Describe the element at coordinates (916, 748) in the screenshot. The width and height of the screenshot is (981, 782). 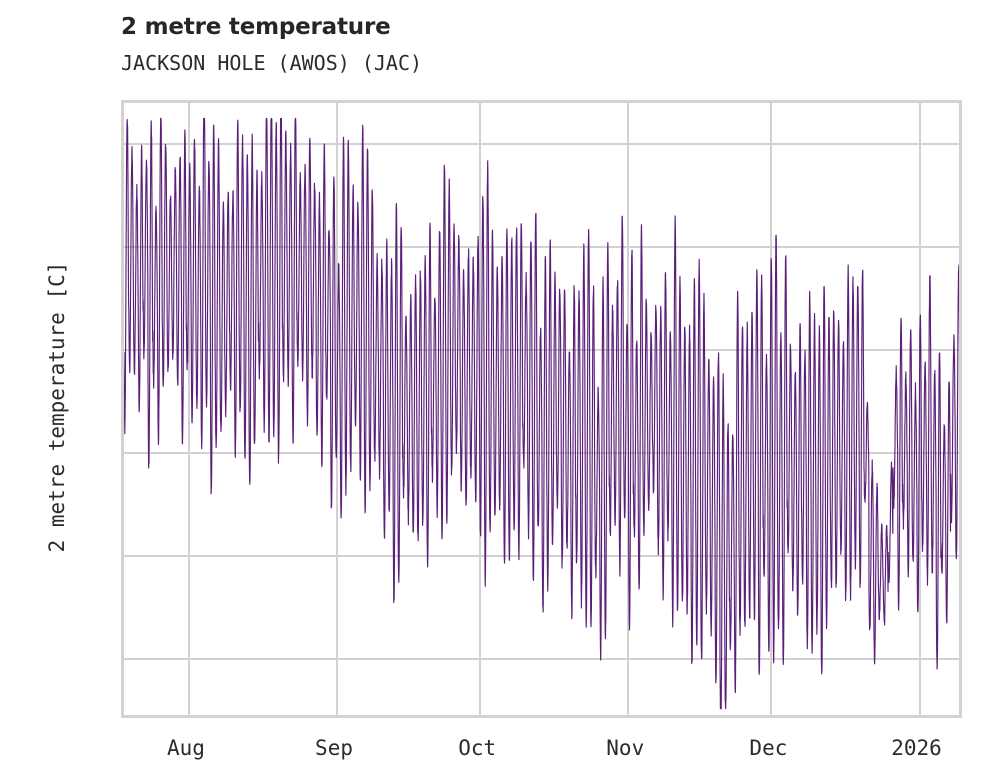
I see `x-axis-tick-label: 2026` at that location.